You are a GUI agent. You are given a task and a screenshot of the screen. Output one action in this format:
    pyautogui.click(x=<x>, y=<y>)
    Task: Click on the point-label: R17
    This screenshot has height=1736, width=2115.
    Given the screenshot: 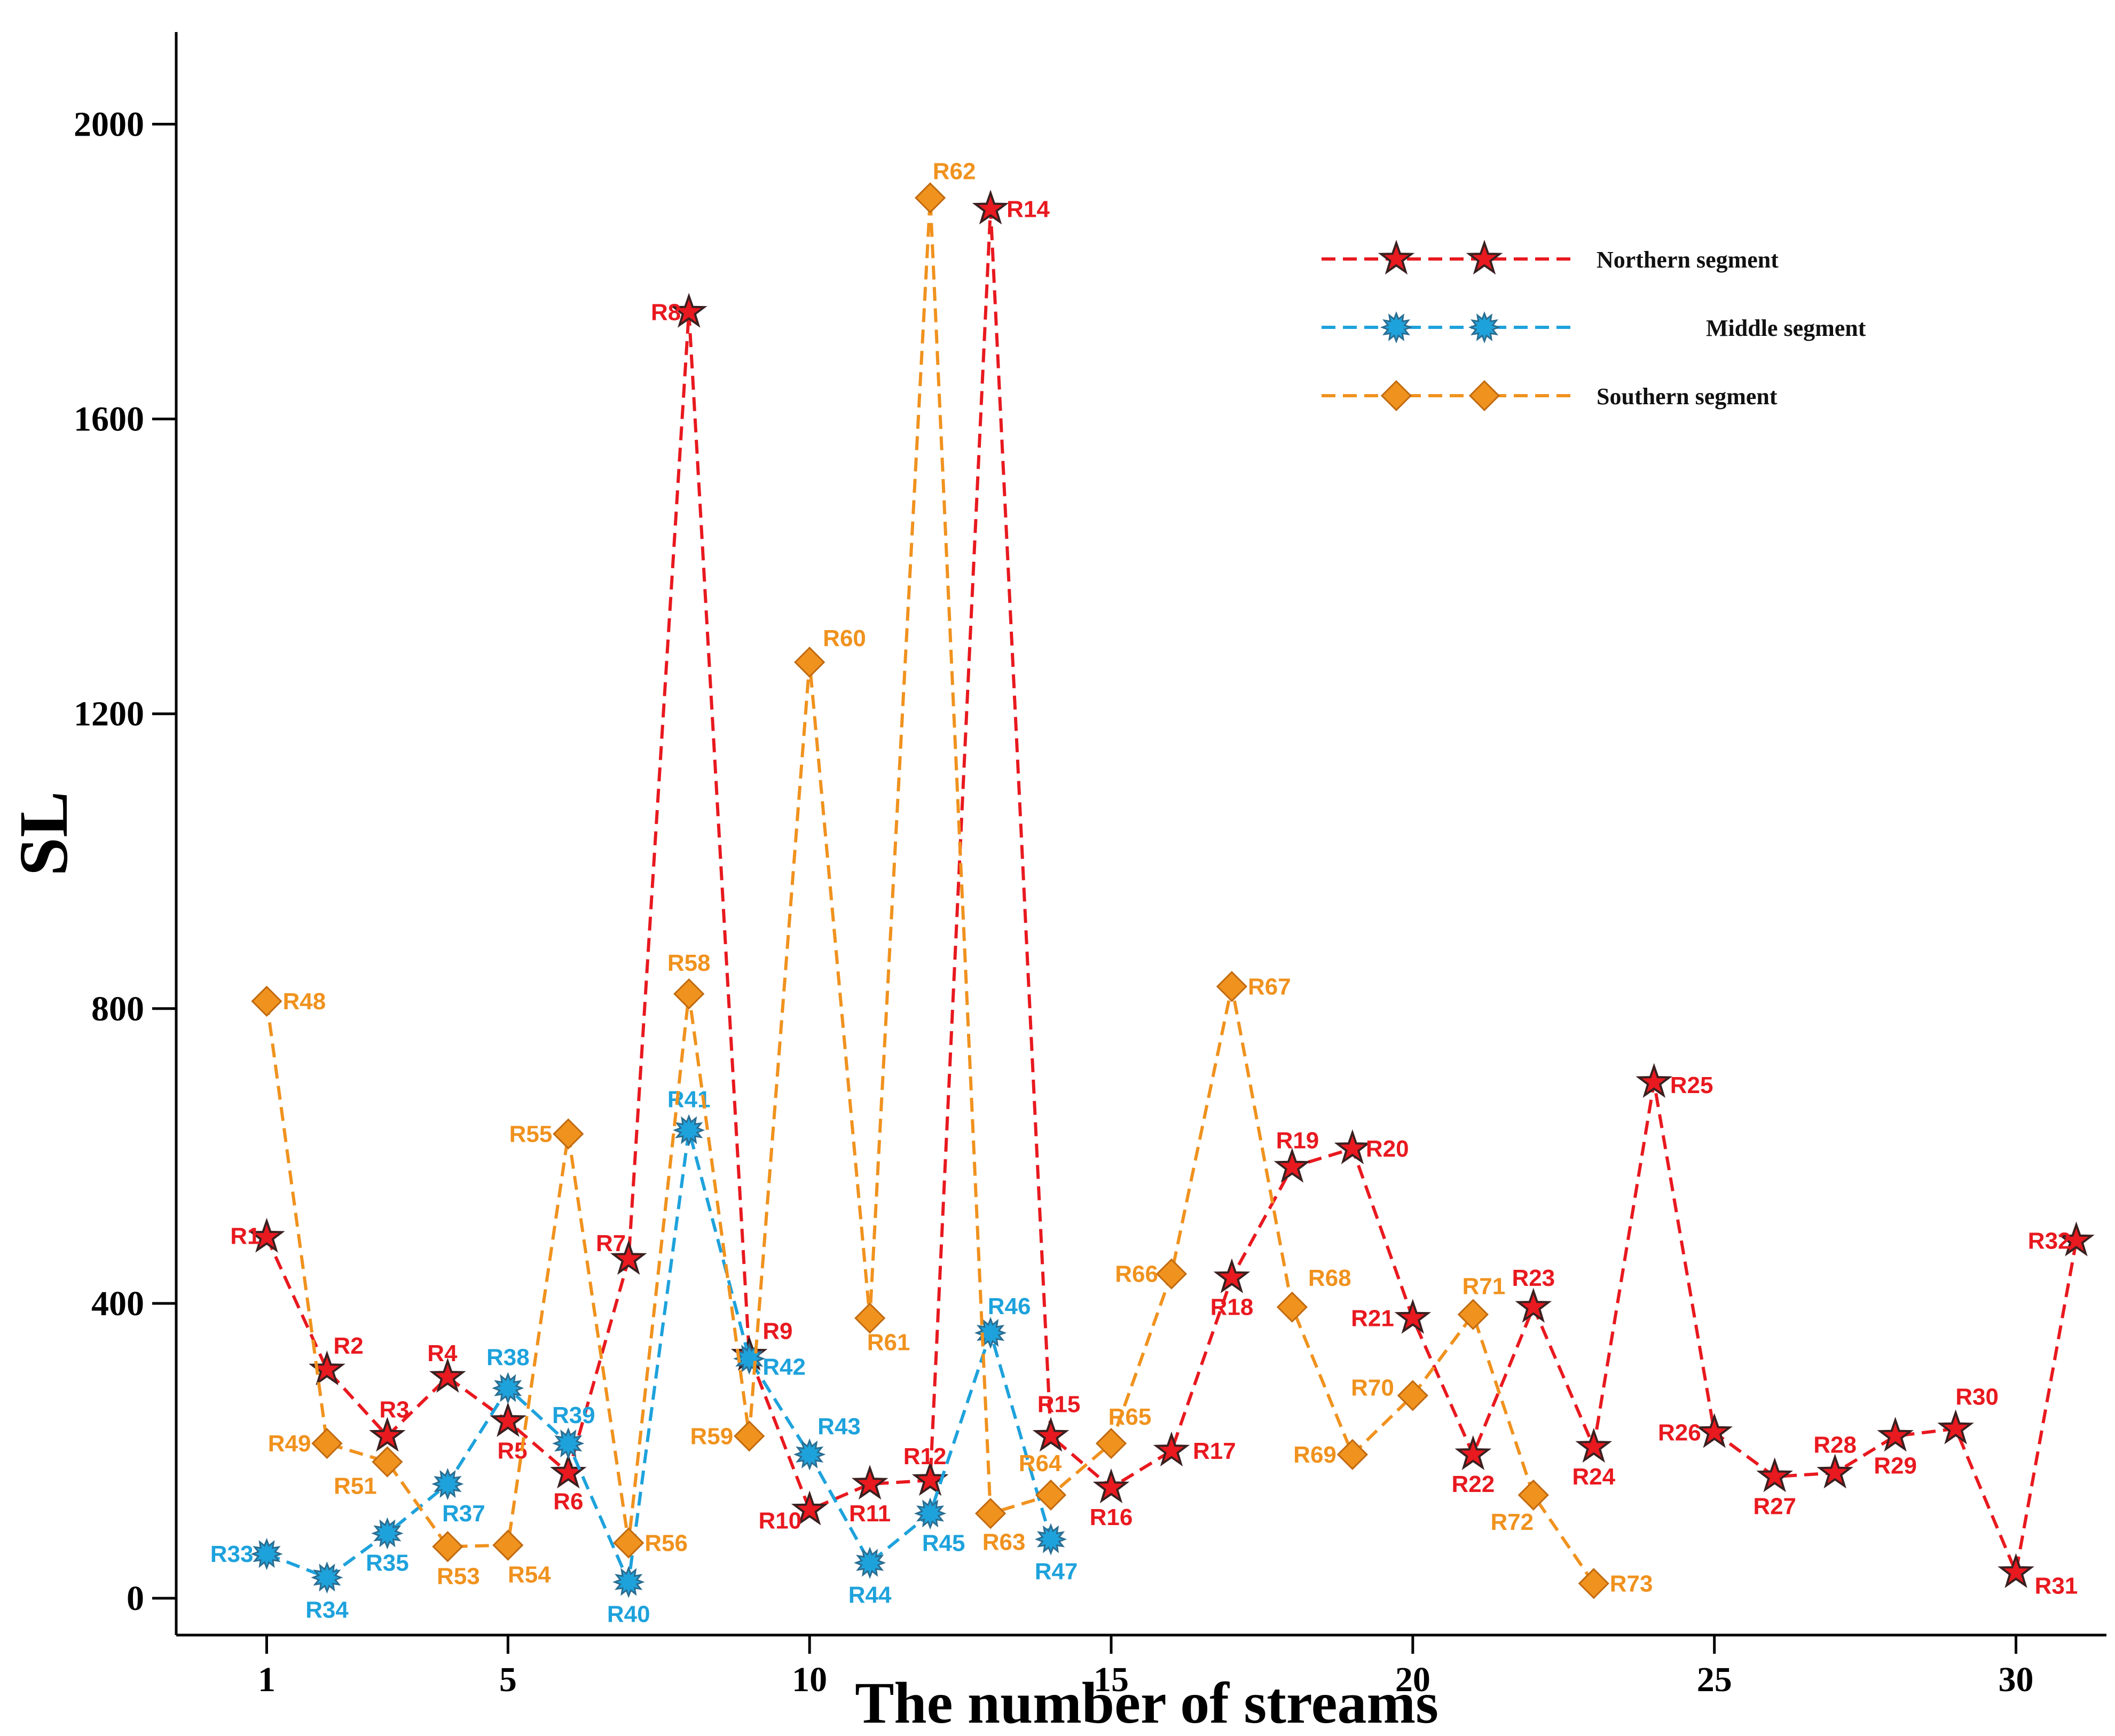 What is the action you would take?
    pyautogui.click(x=1214, y=1451)
    